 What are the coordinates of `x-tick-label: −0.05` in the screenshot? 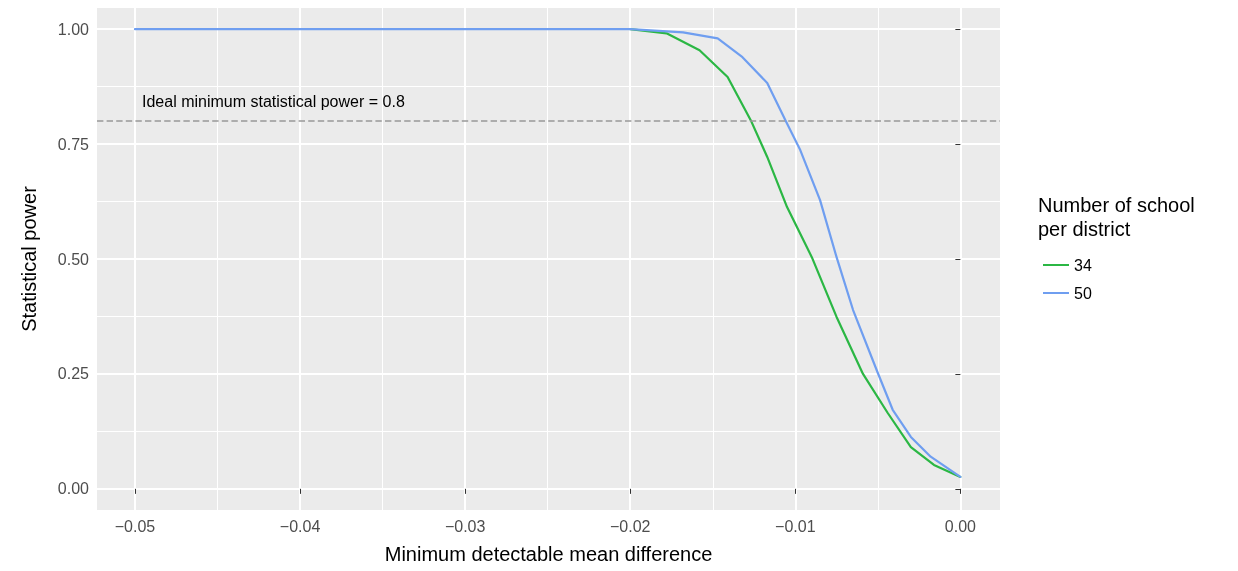 It's located at (135, 526).